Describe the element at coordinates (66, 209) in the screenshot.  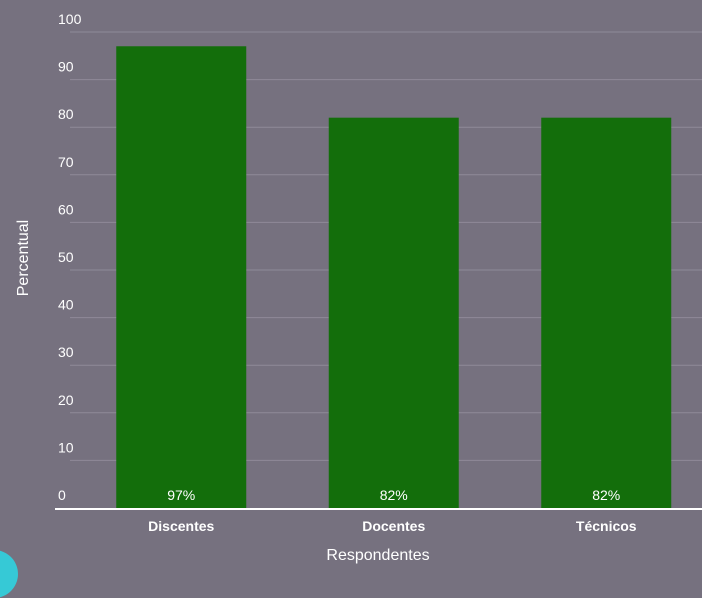
I see `y-tick-label: 60` at that location.